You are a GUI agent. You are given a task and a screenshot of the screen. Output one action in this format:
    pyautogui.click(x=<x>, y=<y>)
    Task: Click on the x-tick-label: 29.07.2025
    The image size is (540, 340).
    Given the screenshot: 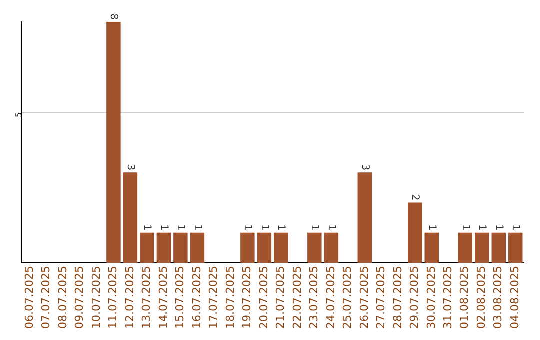 What is the action you would take?
    pyautogui.click(x=415, y=298)
    